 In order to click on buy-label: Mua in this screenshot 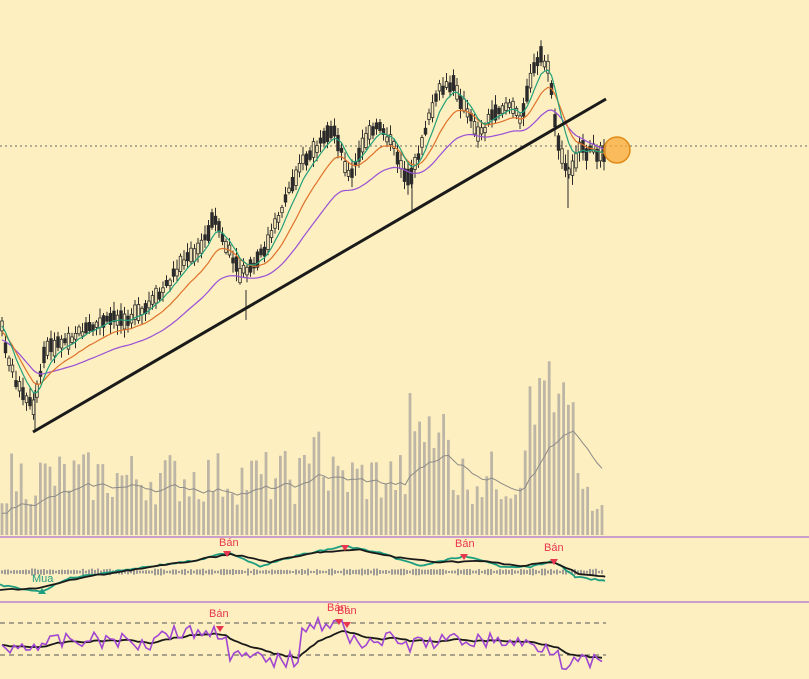, I will do `click(43, 579)`.